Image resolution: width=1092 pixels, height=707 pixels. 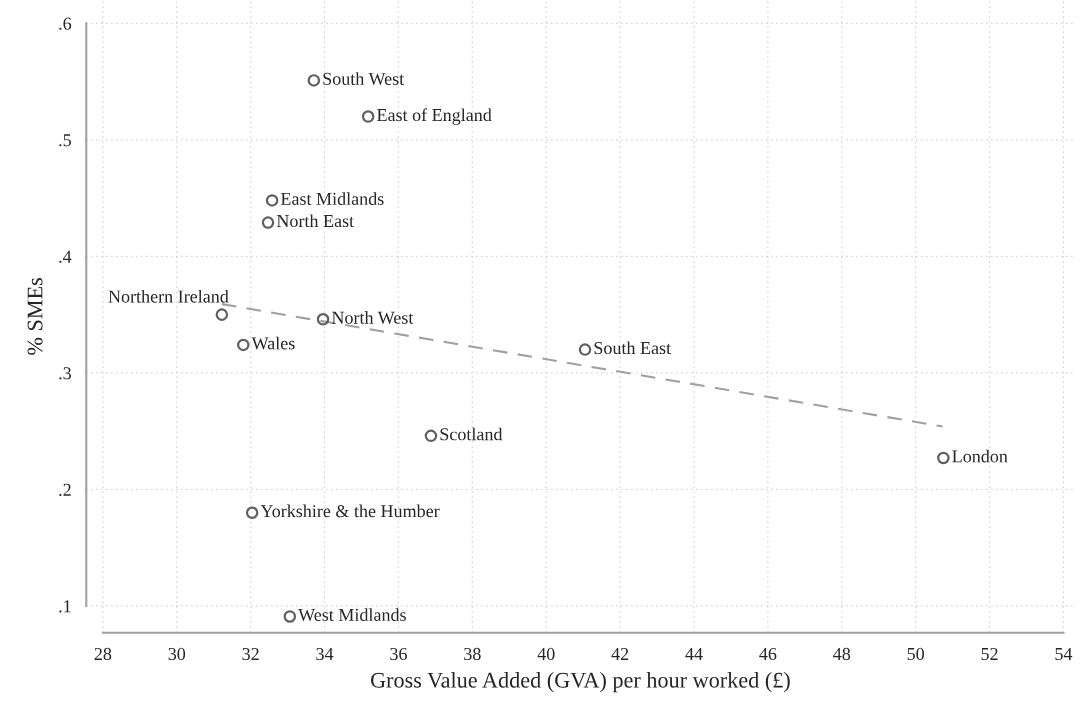 I want to click on annotation: North West, so click(x=372, y=317).